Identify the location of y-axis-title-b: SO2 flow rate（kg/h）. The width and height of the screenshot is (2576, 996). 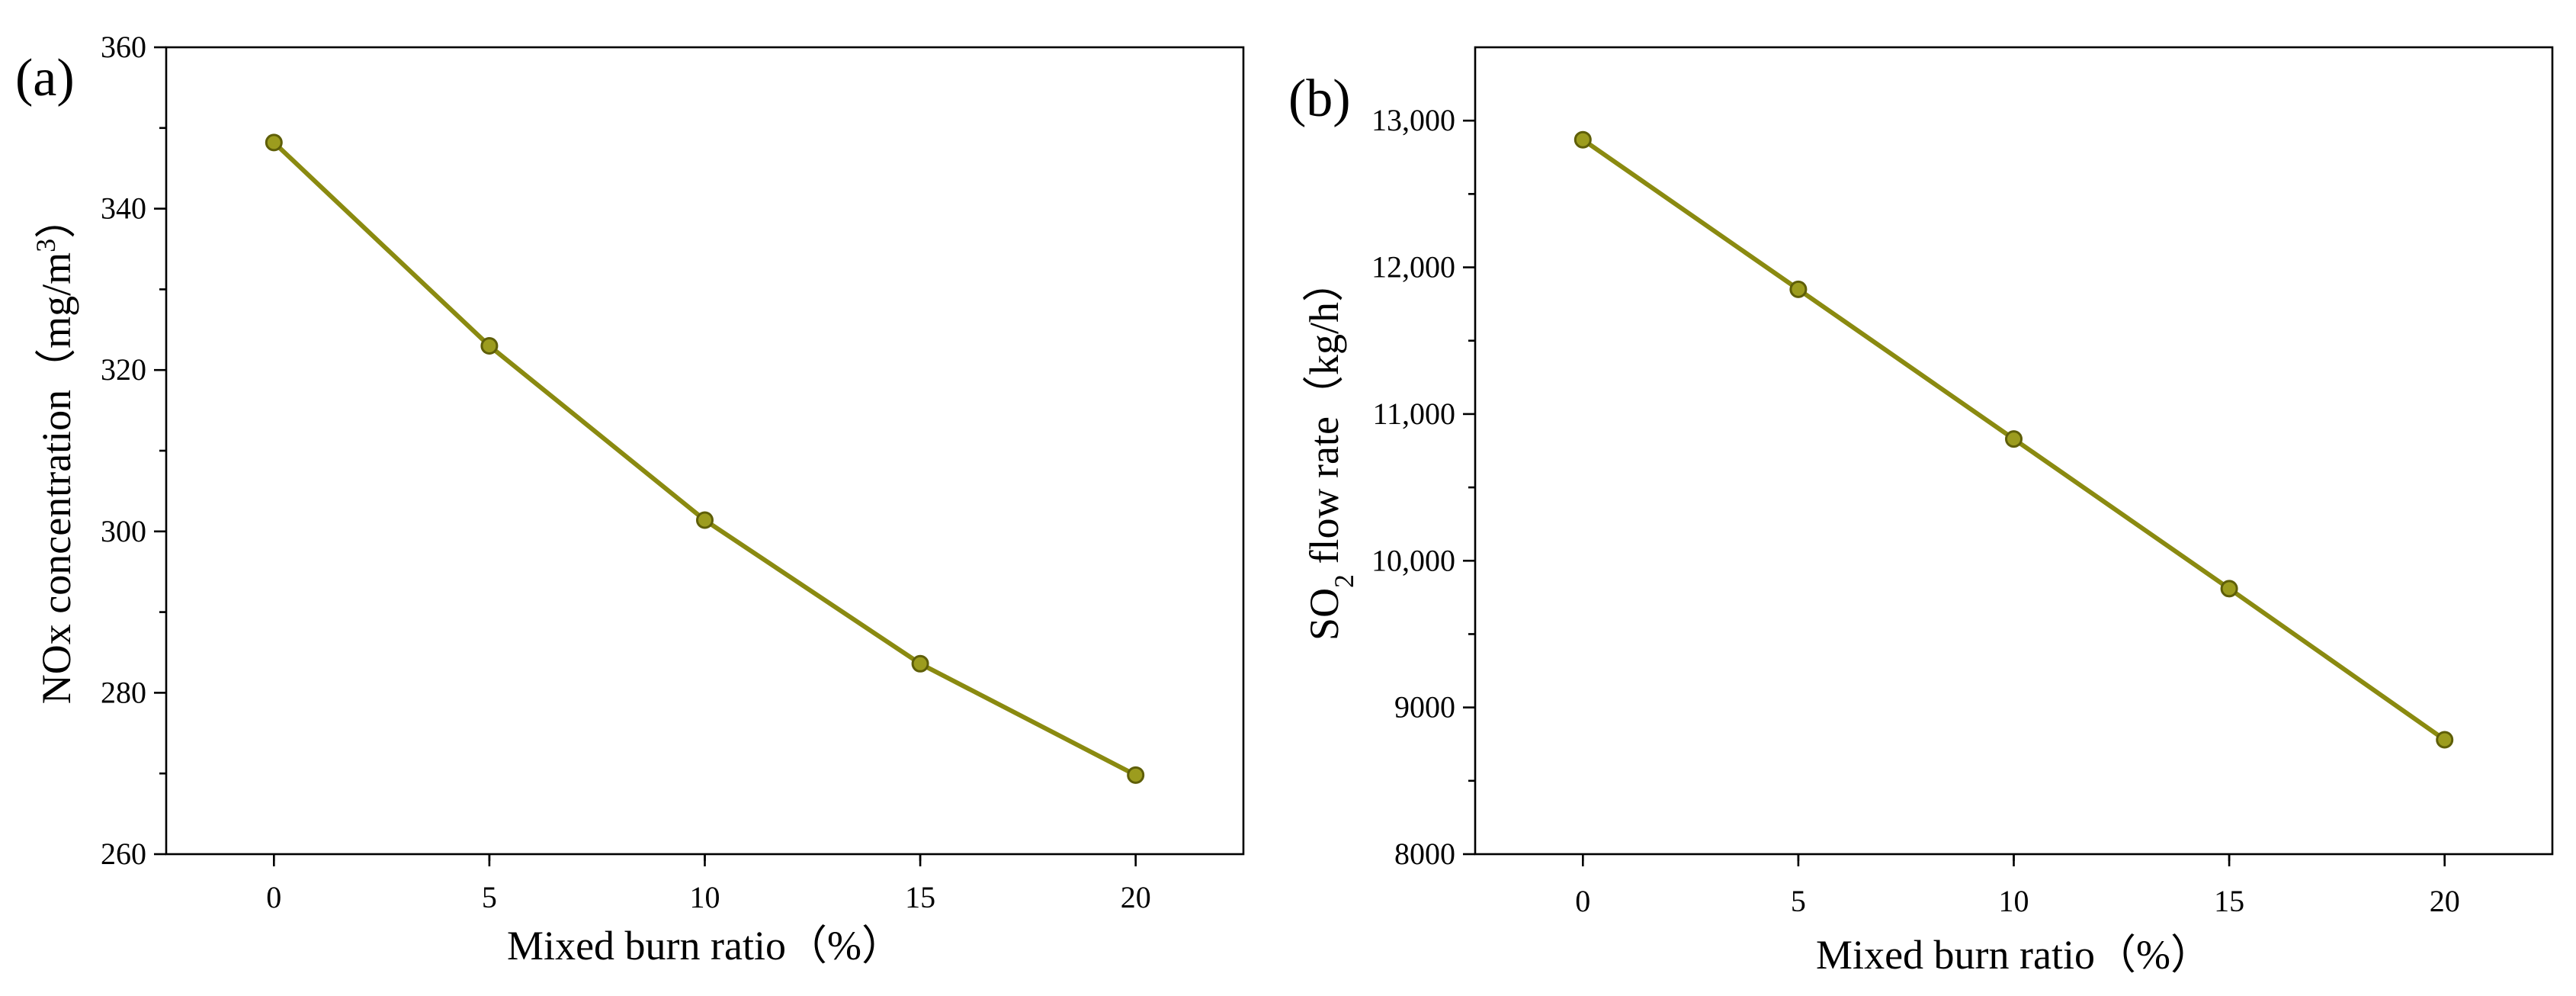
(1330, 451).